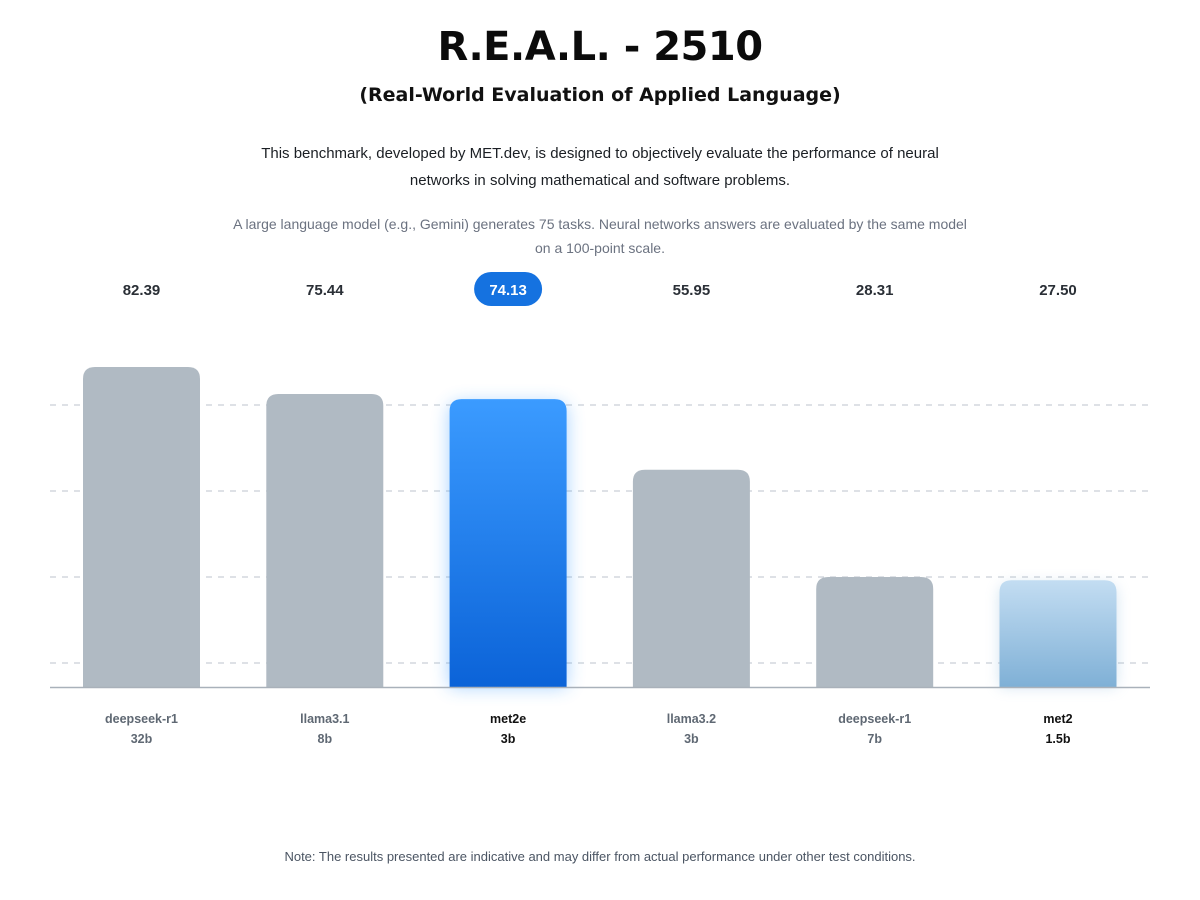 Image resolution: width=1200 pixels, height=900 pixels. What do you see at coordinates (875, 290) in the screenshot?
I see `value-label: 28.31` at bounding box center [875, 290].